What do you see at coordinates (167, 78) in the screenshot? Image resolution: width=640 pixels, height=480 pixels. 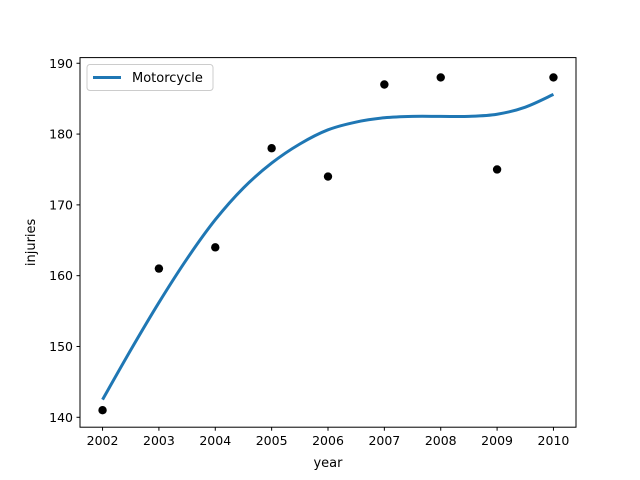 I see `legend-label-motorcycle: Motorcycle` at bounding box center [167, 78].